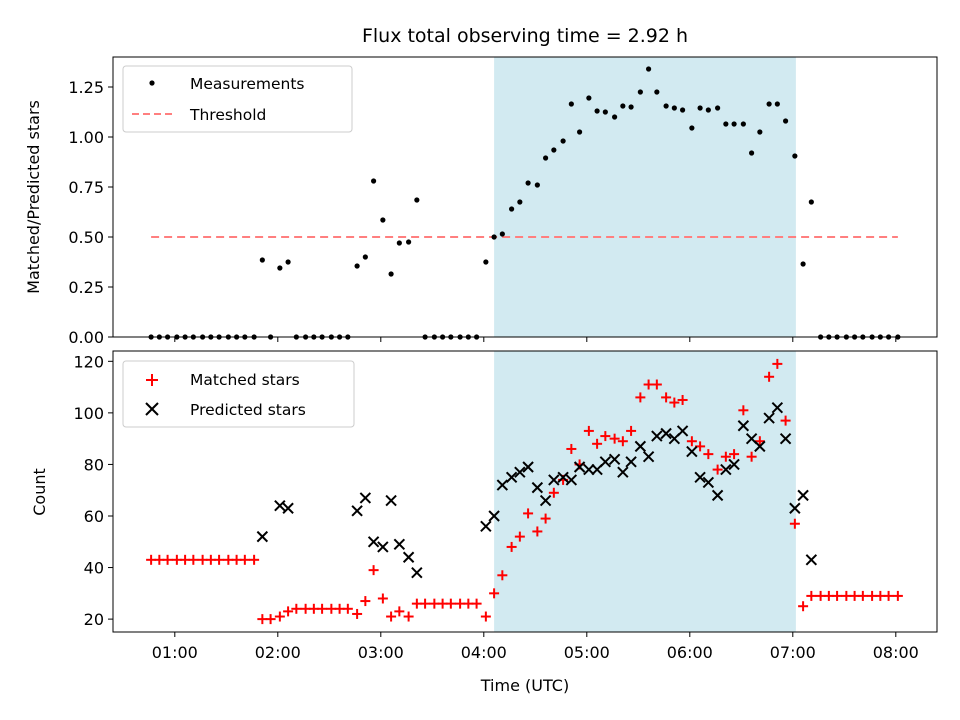 This screenshot has height=720, width=960. Describe the element at coordinates (175, 652) in the screenshot. I see `x-tick-label: 01:00` at that location.